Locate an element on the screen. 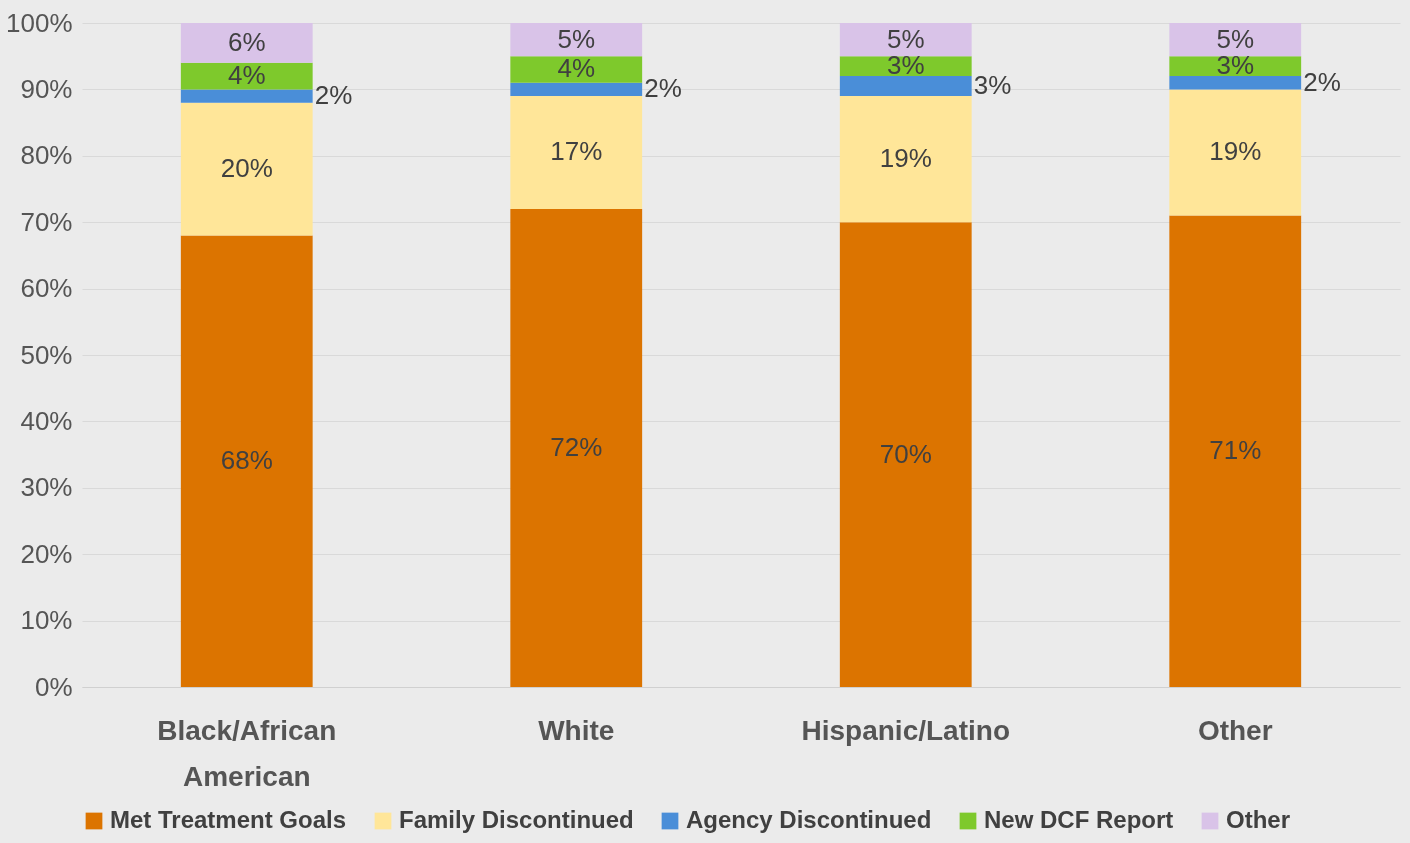 This screenshot has height=843, width=1410. legend-label: New DCF Report is located at coordinates (1079, 819).